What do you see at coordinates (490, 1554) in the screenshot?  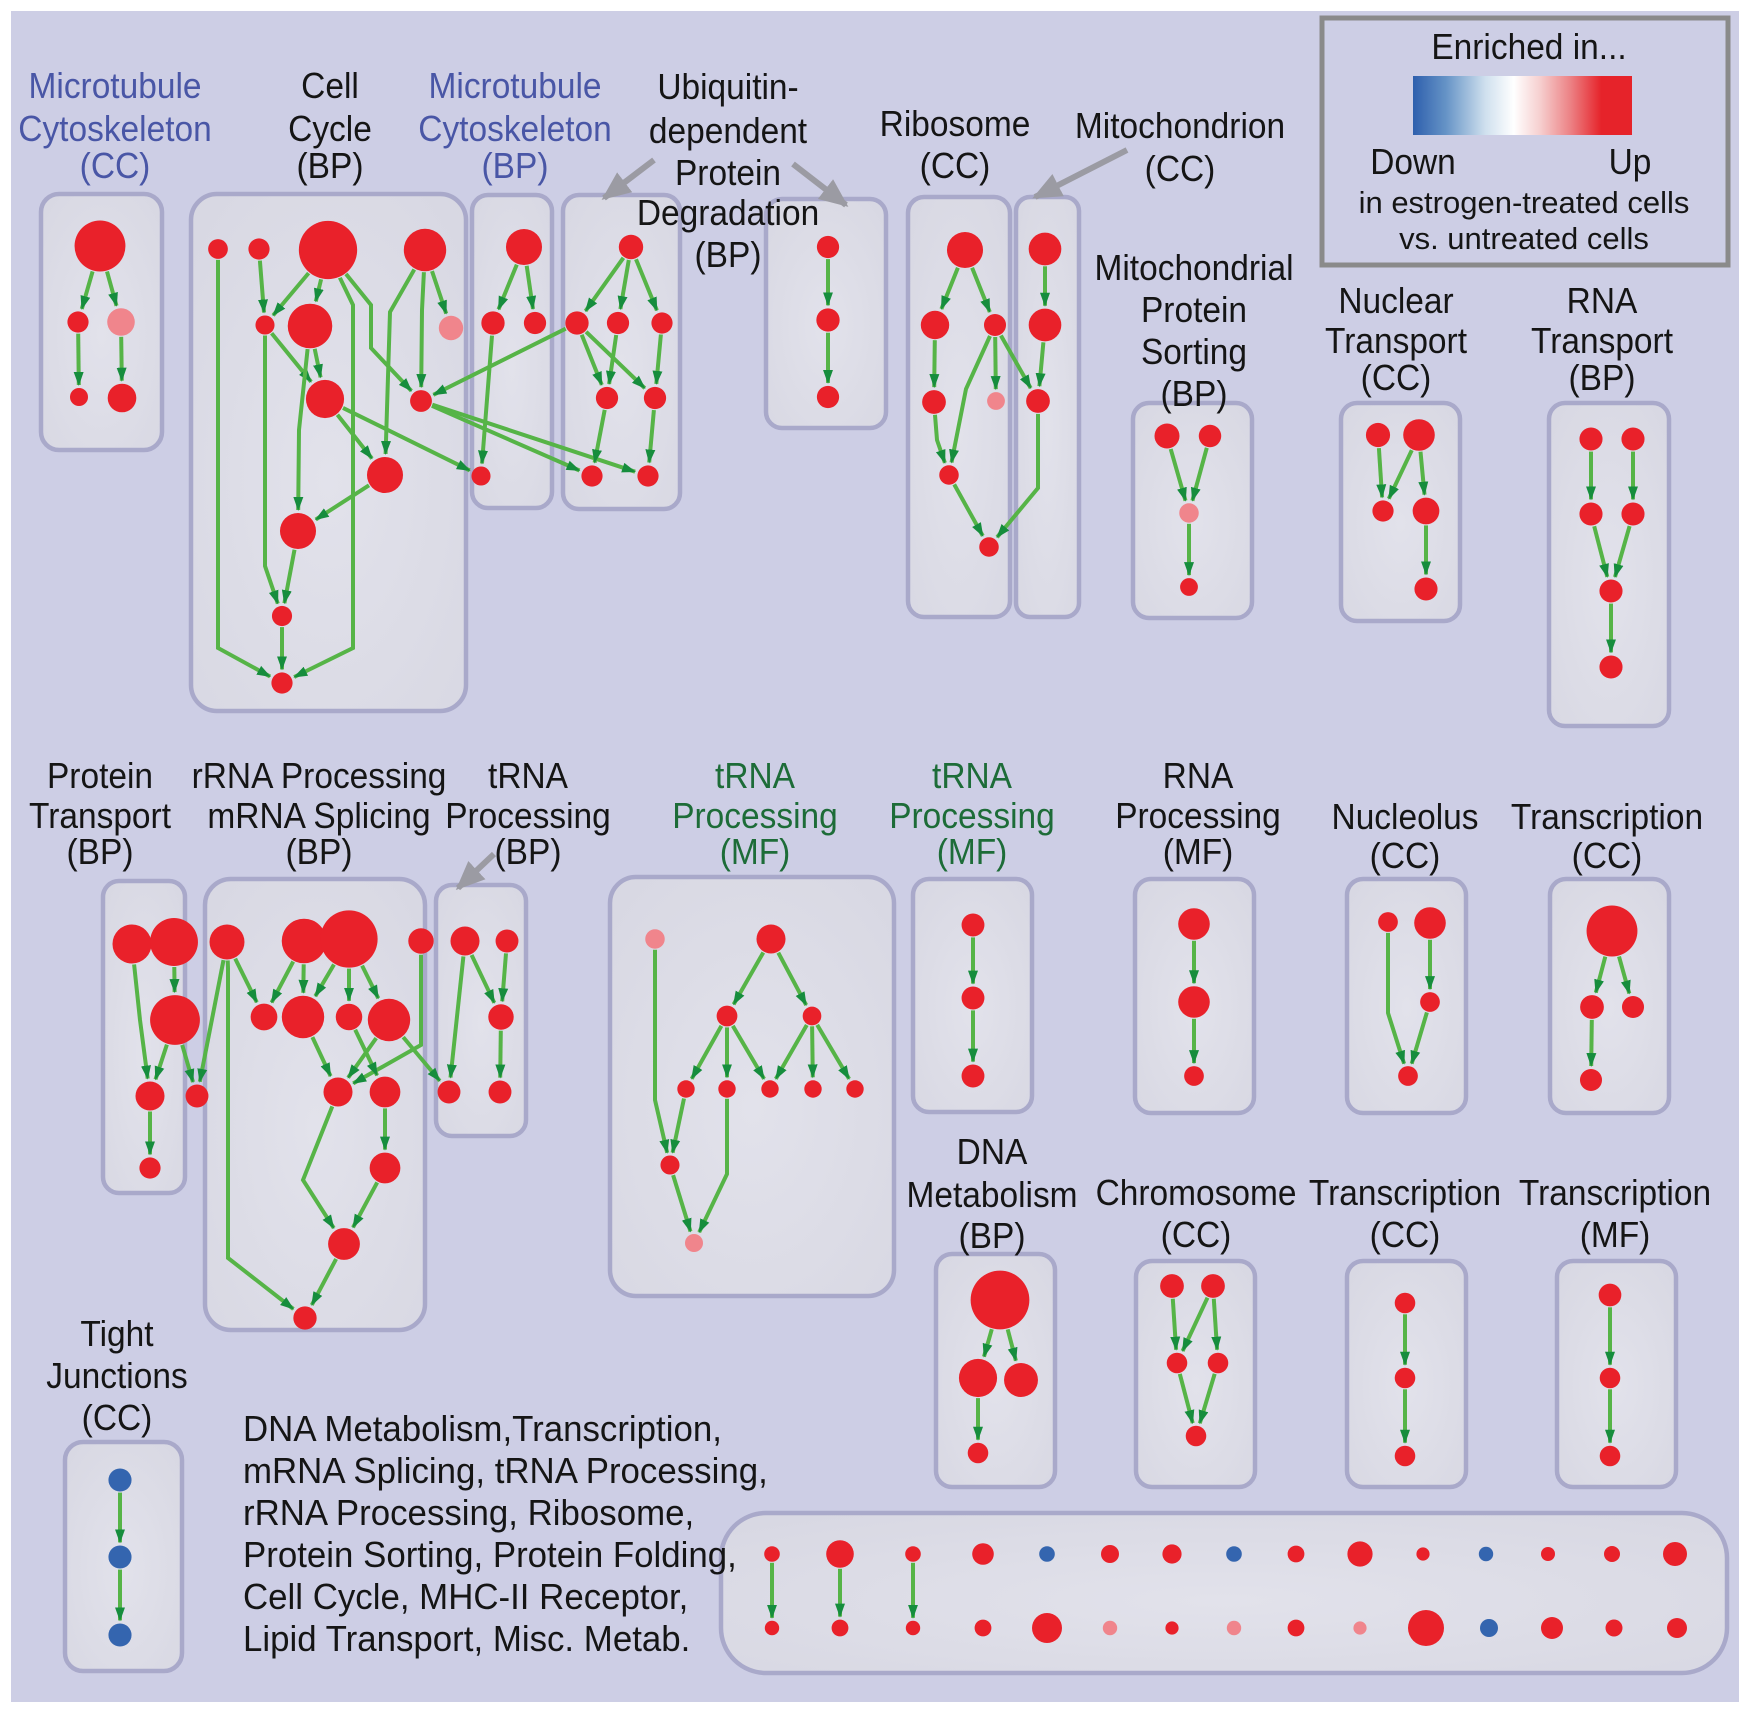 I see `svg-text:Protein Sorting, Protein Foldi: Protein Sorting, Protein Folding,` at bounding box center [490, 1554].